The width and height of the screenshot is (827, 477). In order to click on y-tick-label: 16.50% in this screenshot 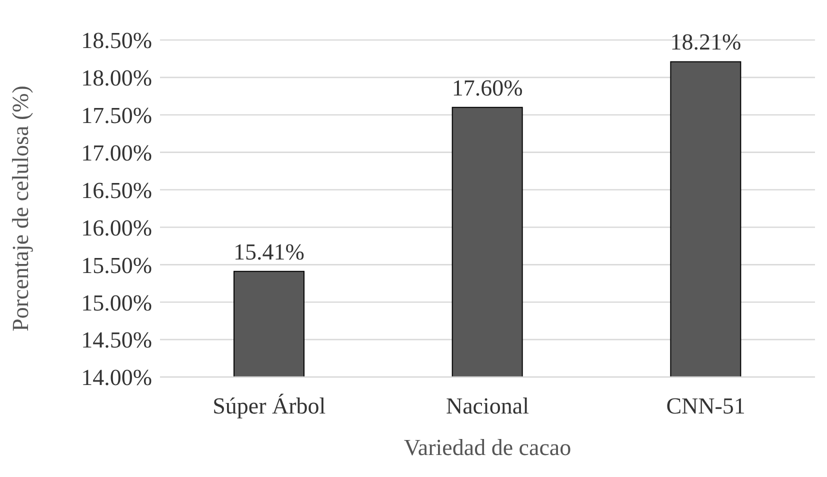, I will do `click(116, 190)`.